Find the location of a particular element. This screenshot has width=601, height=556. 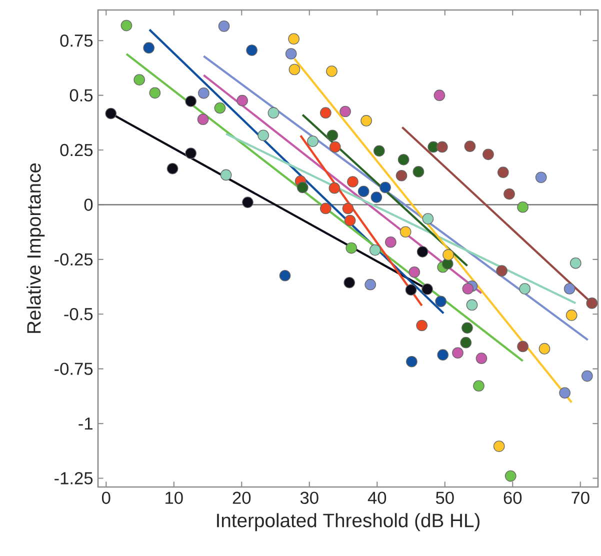

x-tick-label: 40 is located at coordinates (377, 498).